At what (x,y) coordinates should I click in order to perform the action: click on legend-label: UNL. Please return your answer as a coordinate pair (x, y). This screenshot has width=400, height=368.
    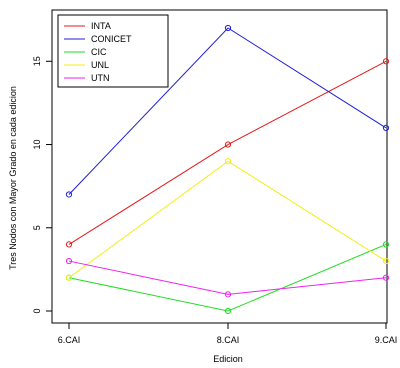
    Looking at the image, I should click on (100, 65).